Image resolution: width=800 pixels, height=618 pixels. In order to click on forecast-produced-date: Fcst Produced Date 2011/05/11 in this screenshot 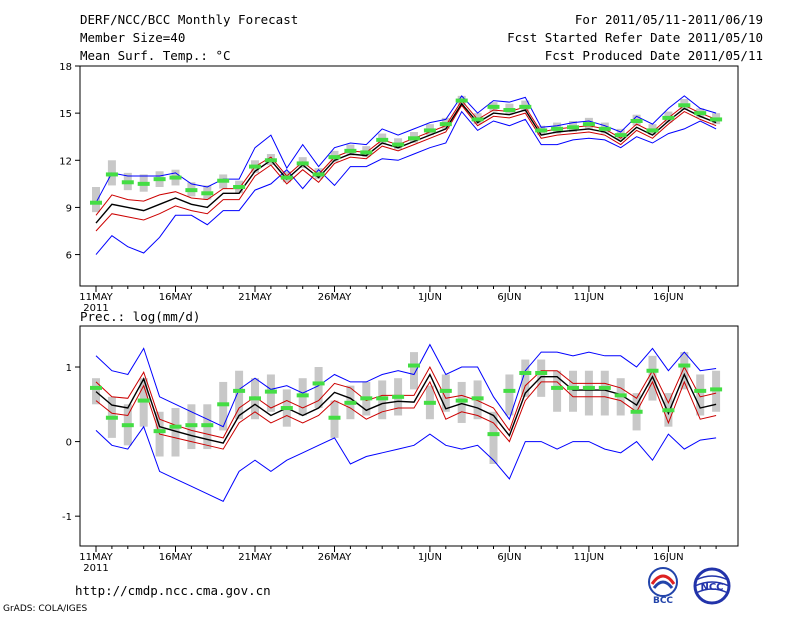, I will do `click(653, 55)`.